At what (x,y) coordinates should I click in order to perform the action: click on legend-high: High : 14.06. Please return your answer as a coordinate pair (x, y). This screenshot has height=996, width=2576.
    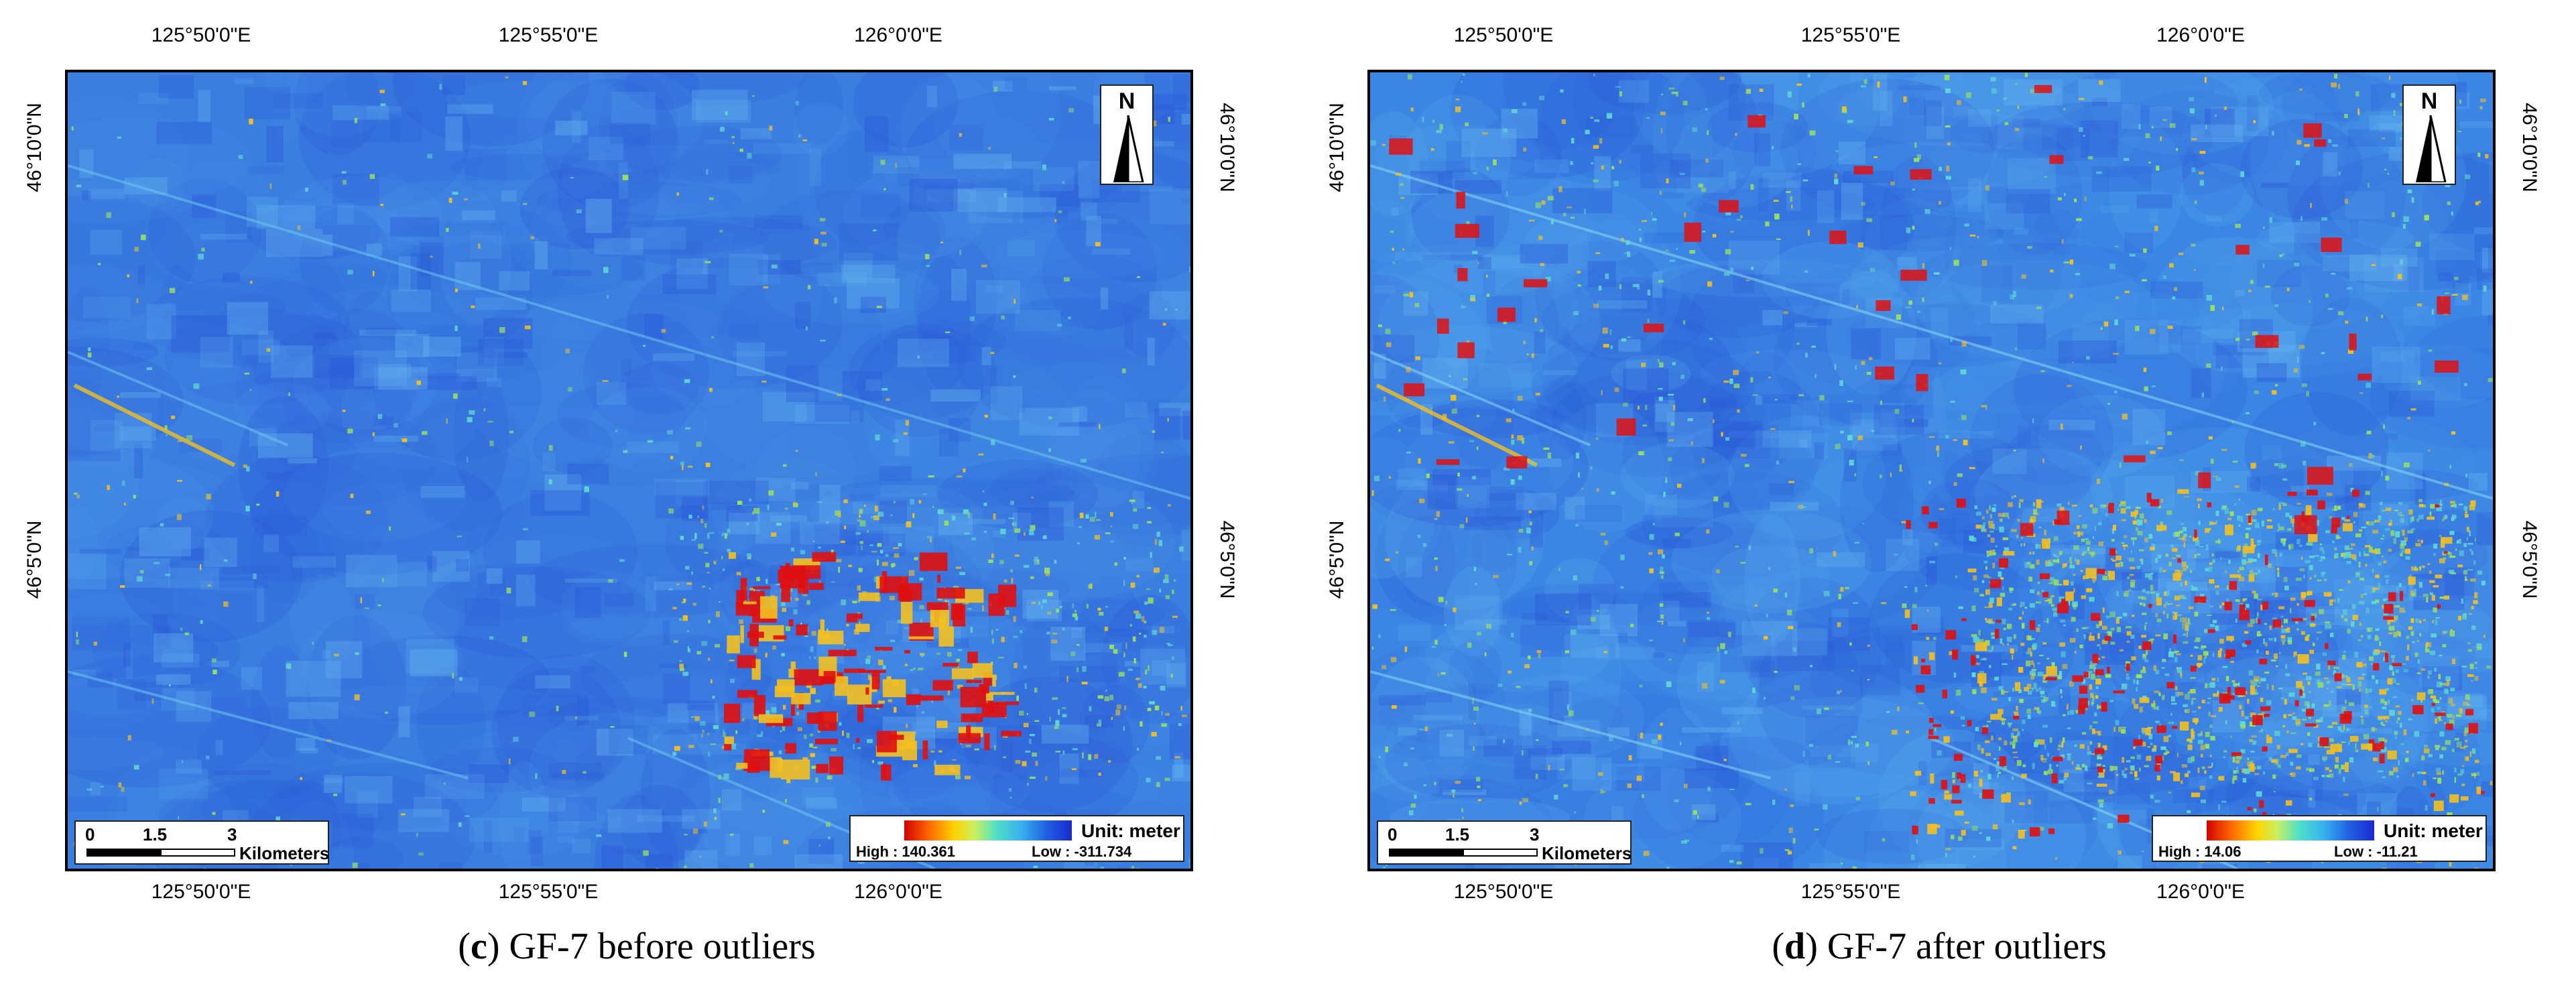
    Looking at the image, I should click on (2200, 851).